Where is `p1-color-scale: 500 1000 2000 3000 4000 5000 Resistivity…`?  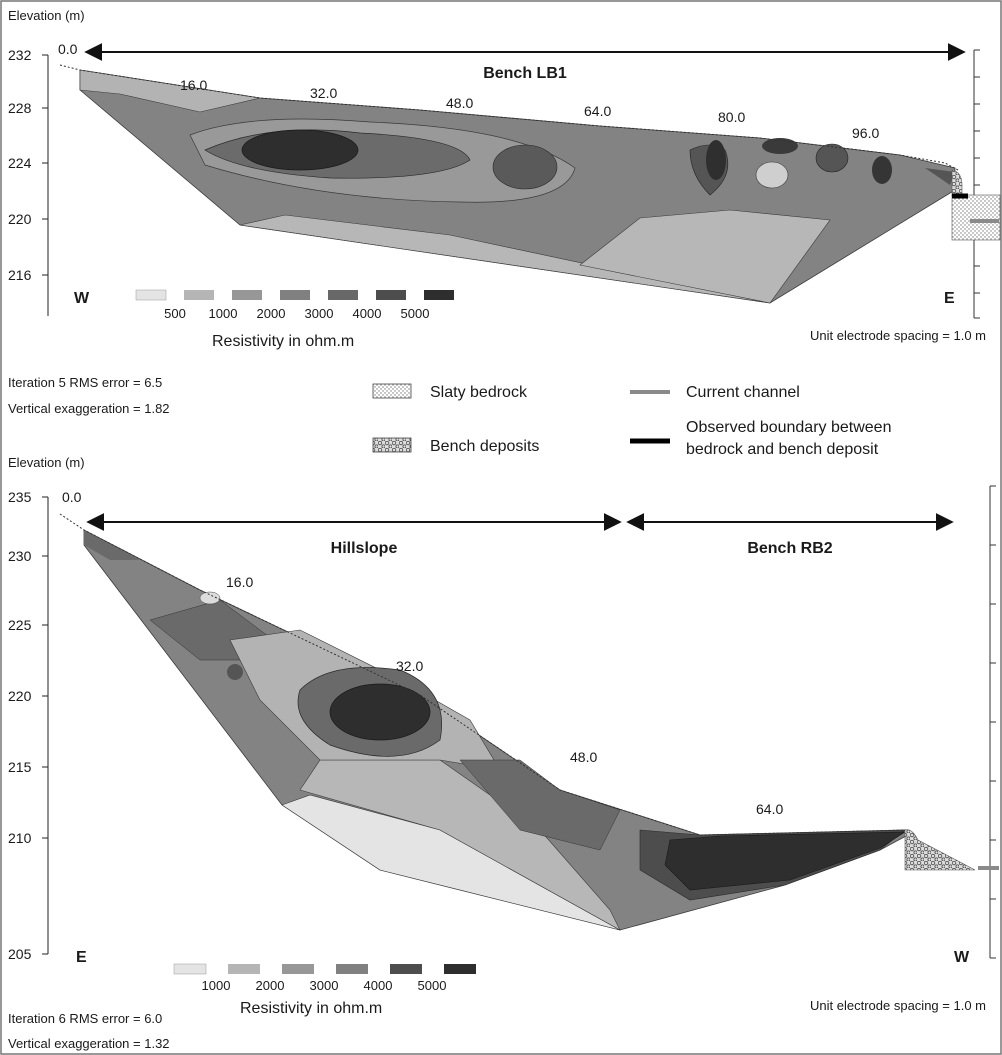 p1-color-scale: 500 1000 2000 3000 4000 5000 Resistivity… is located at coordinates (294, 319).